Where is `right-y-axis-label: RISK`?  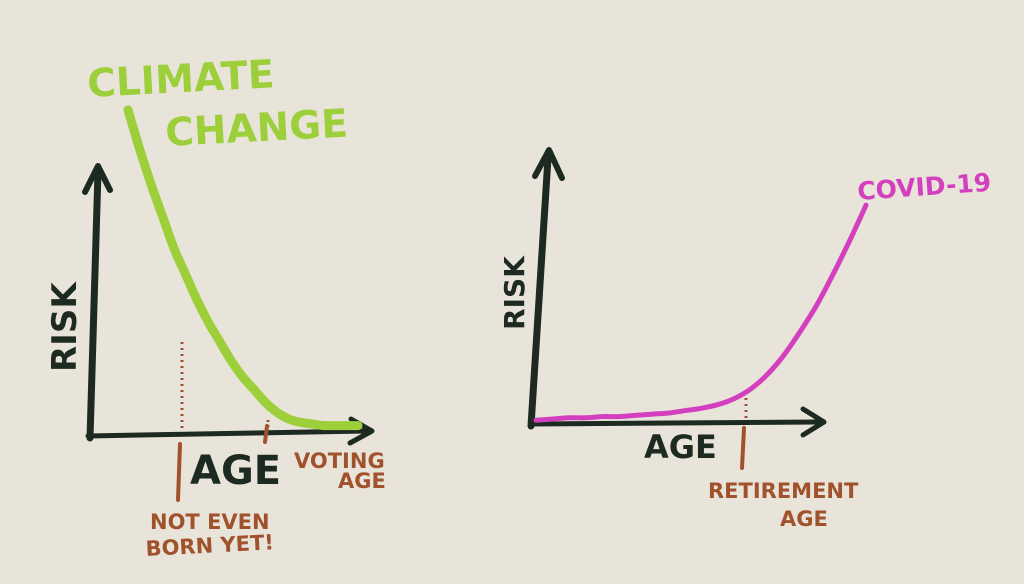
right-y-axis-label: RISK is located at coordinates (514, 292).